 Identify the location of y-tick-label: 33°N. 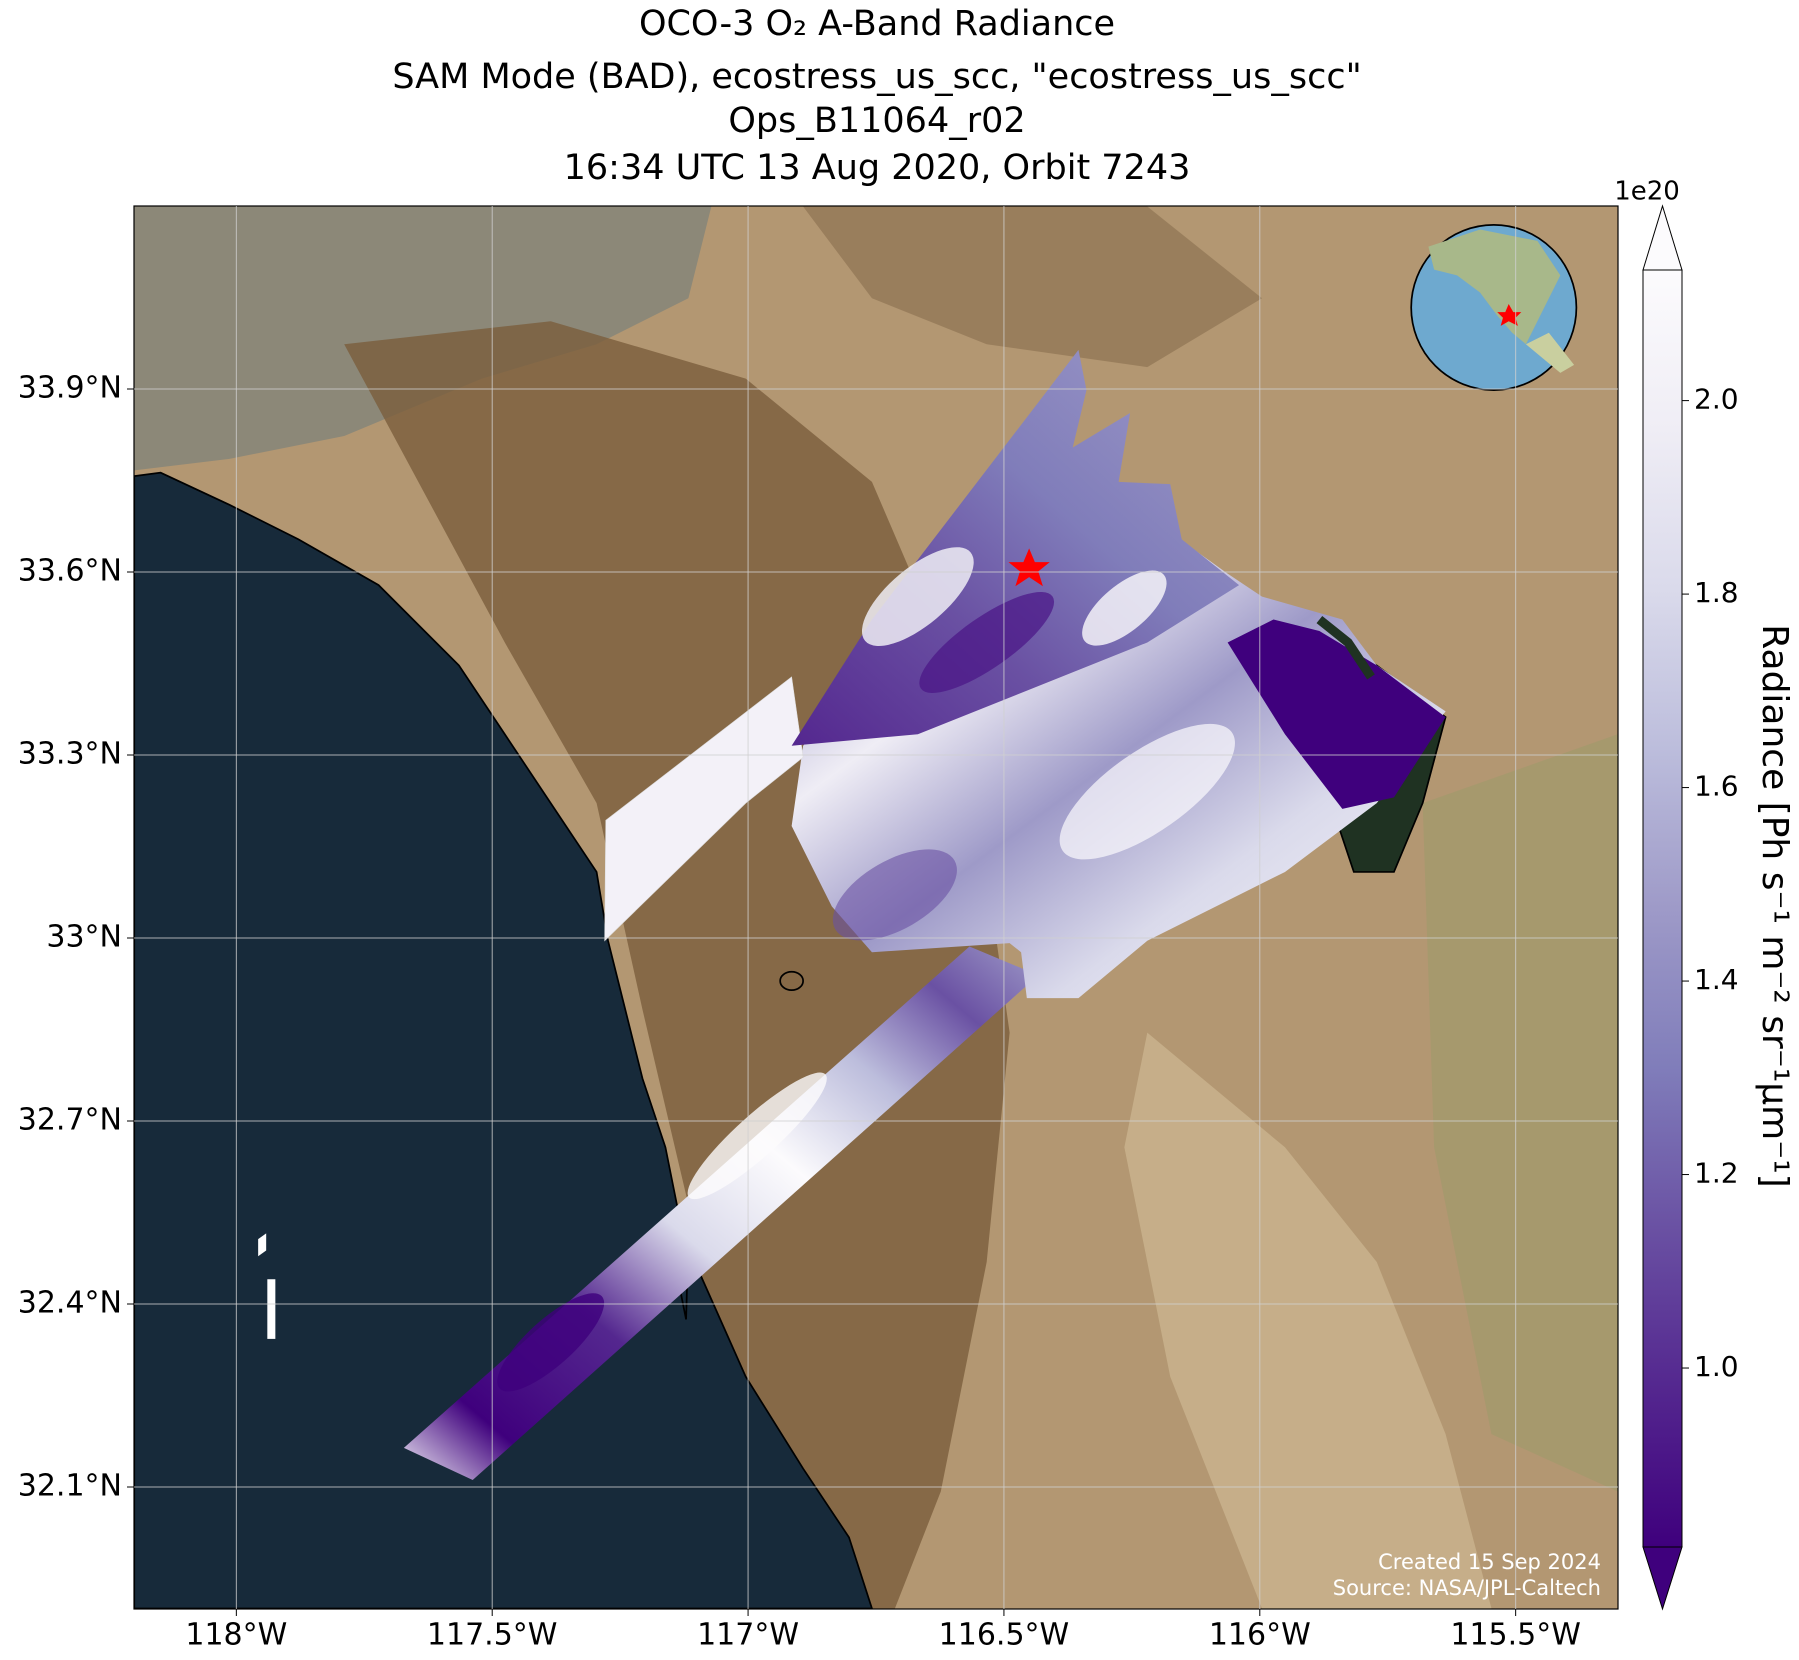
(84, 937).